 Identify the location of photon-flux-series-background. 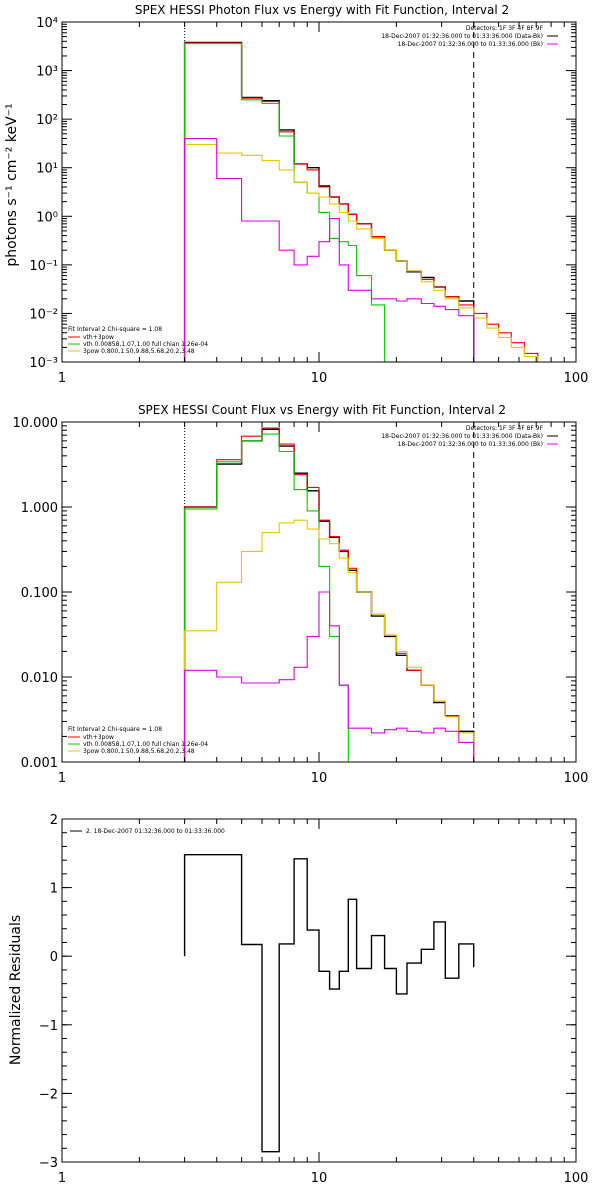
(329, 249).